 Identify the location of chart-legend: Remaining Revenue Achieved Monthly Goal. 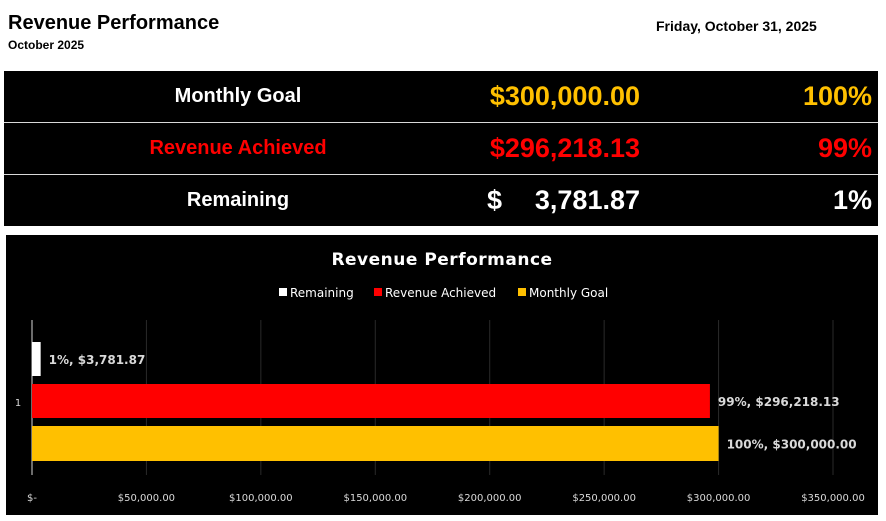
(443, 293).